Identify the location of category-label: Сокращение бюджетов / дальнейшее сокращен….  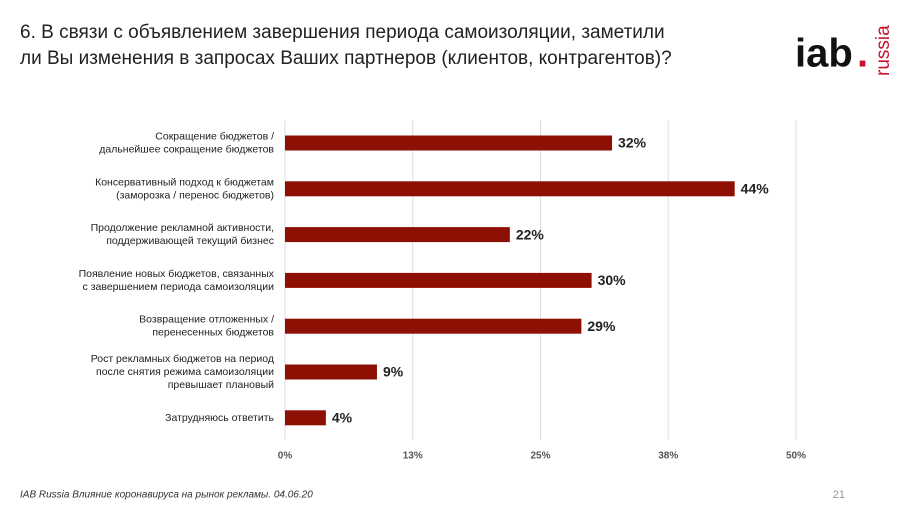
(186, 142).